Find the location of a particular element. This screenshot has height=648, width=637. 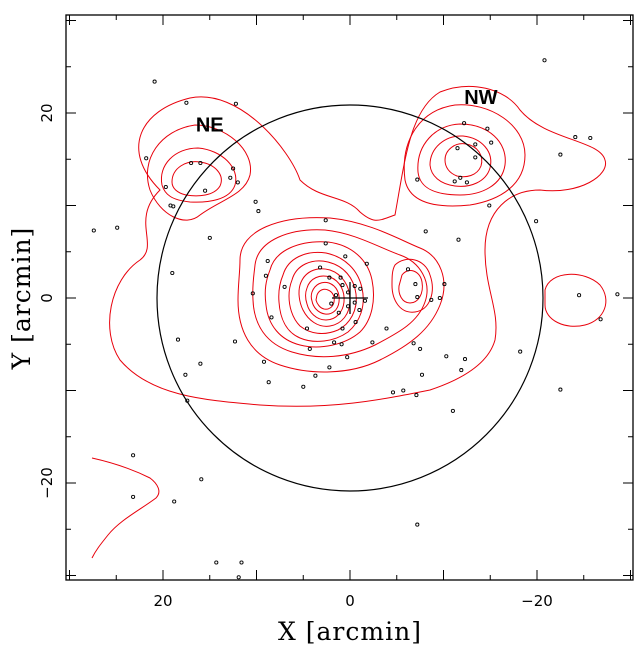

y-tick-label: −20 is located at coordinates (47, 483).